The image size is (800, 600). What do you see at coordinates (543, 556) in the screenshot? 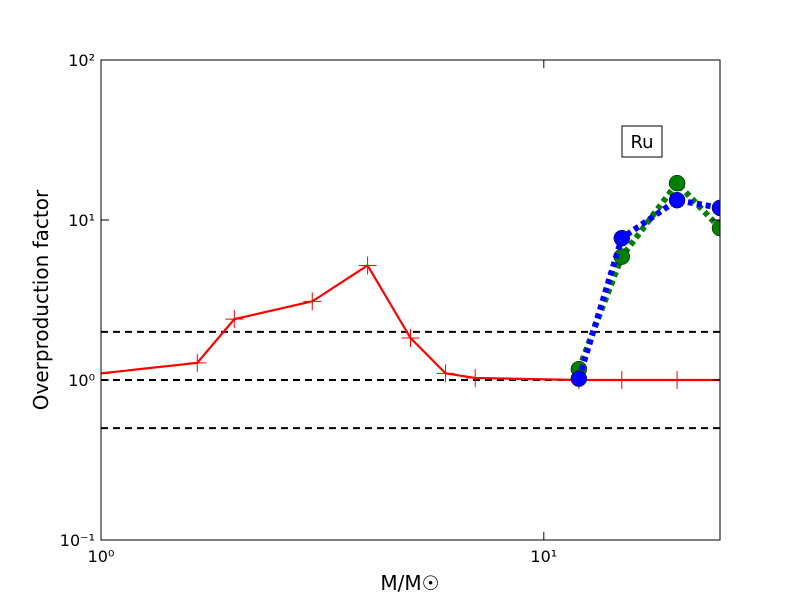
I see `x-tick-label: 10¹` at bounding box center [543, 556].